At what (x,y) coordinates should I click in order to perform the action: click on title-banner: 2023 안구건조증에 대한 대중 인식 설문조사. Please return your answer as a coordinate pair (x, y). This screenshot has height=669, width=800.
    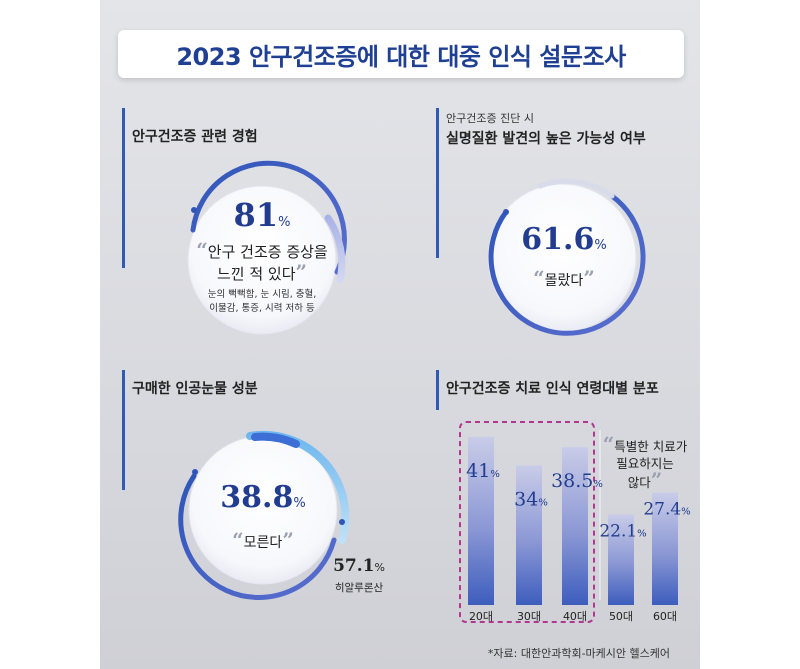
    Looking at the image, I should click on (401, 54).